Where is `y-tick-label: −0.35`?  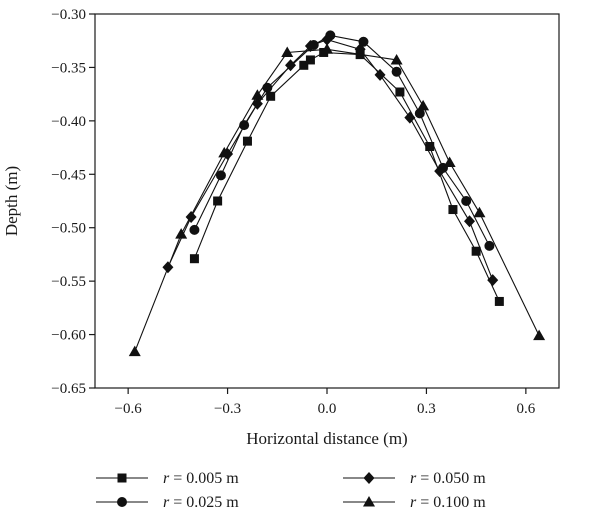 y-tick-label: −0.35 is located at coordinates (68, 68).